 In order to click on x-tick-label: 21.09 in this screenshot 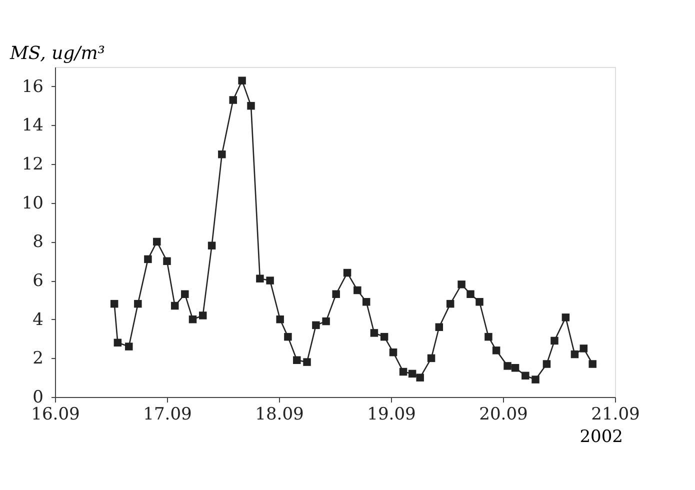, I will do `click(615, 414)`.